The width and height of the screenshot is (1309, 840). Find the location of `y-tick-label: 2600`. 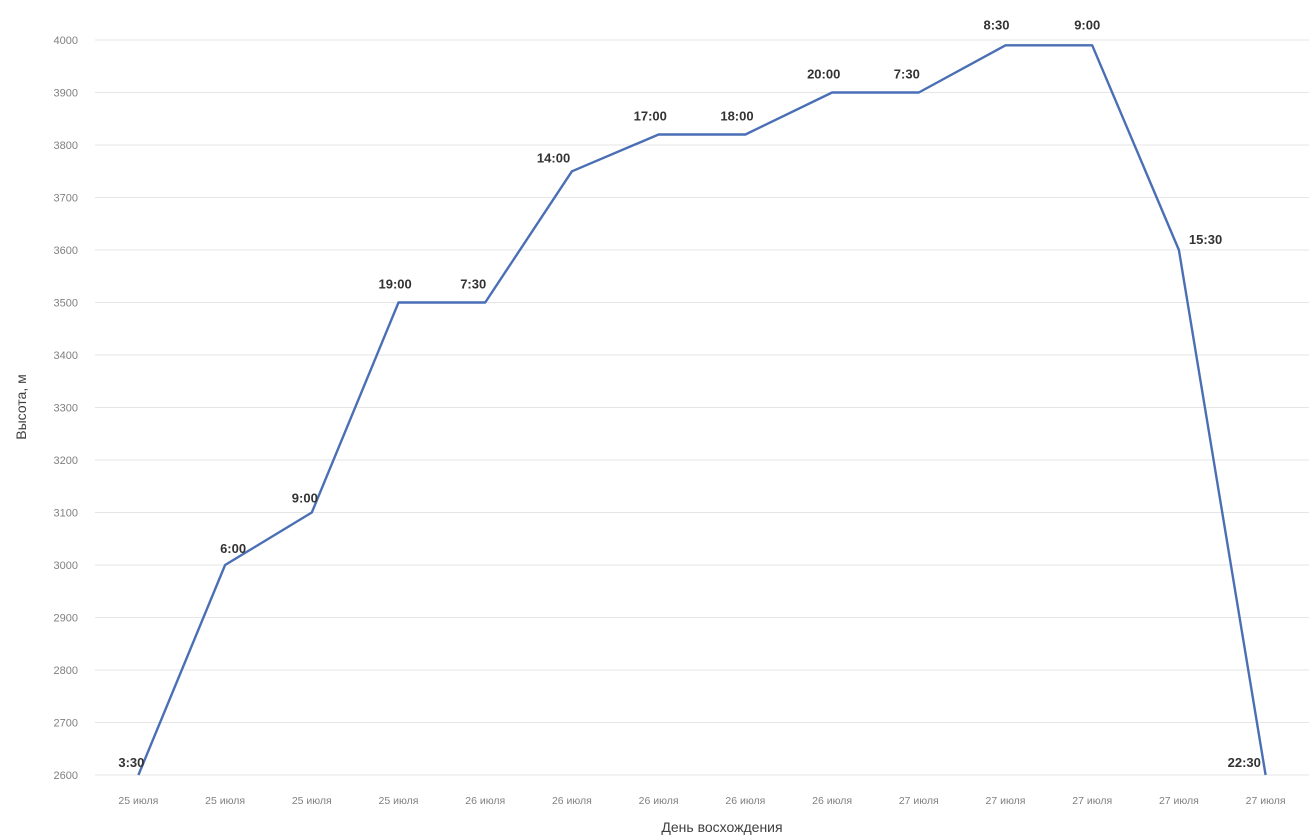

y-tick-label: 2600 is located at coordinates (66, 776).